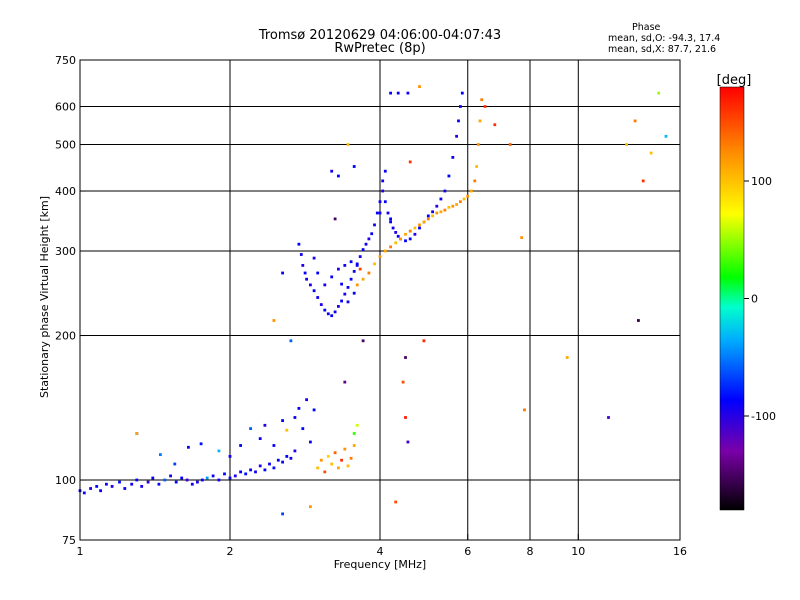  Describe the element at coordinates (467, 551) in the screenshot. I see `x-tick-label: 6` at that location.